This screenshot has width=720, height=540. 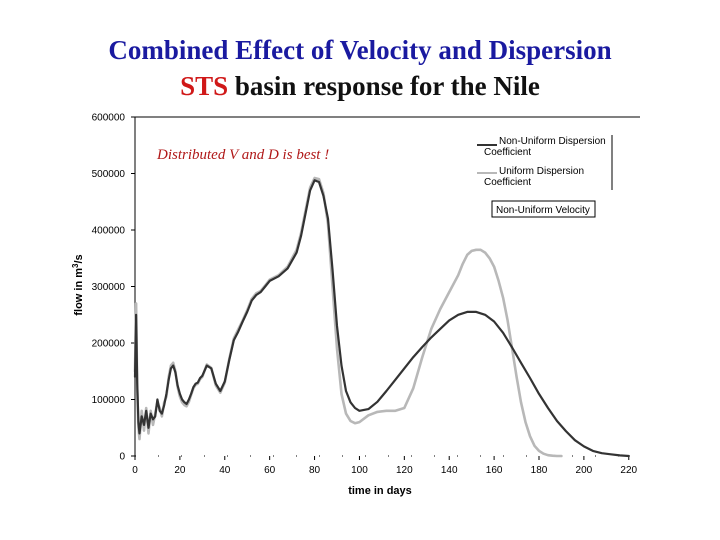 What do you see at coordinates (109, 118) in the screenshot?
I see `y-tick-label: 600000` at bounding box center [109, 118].